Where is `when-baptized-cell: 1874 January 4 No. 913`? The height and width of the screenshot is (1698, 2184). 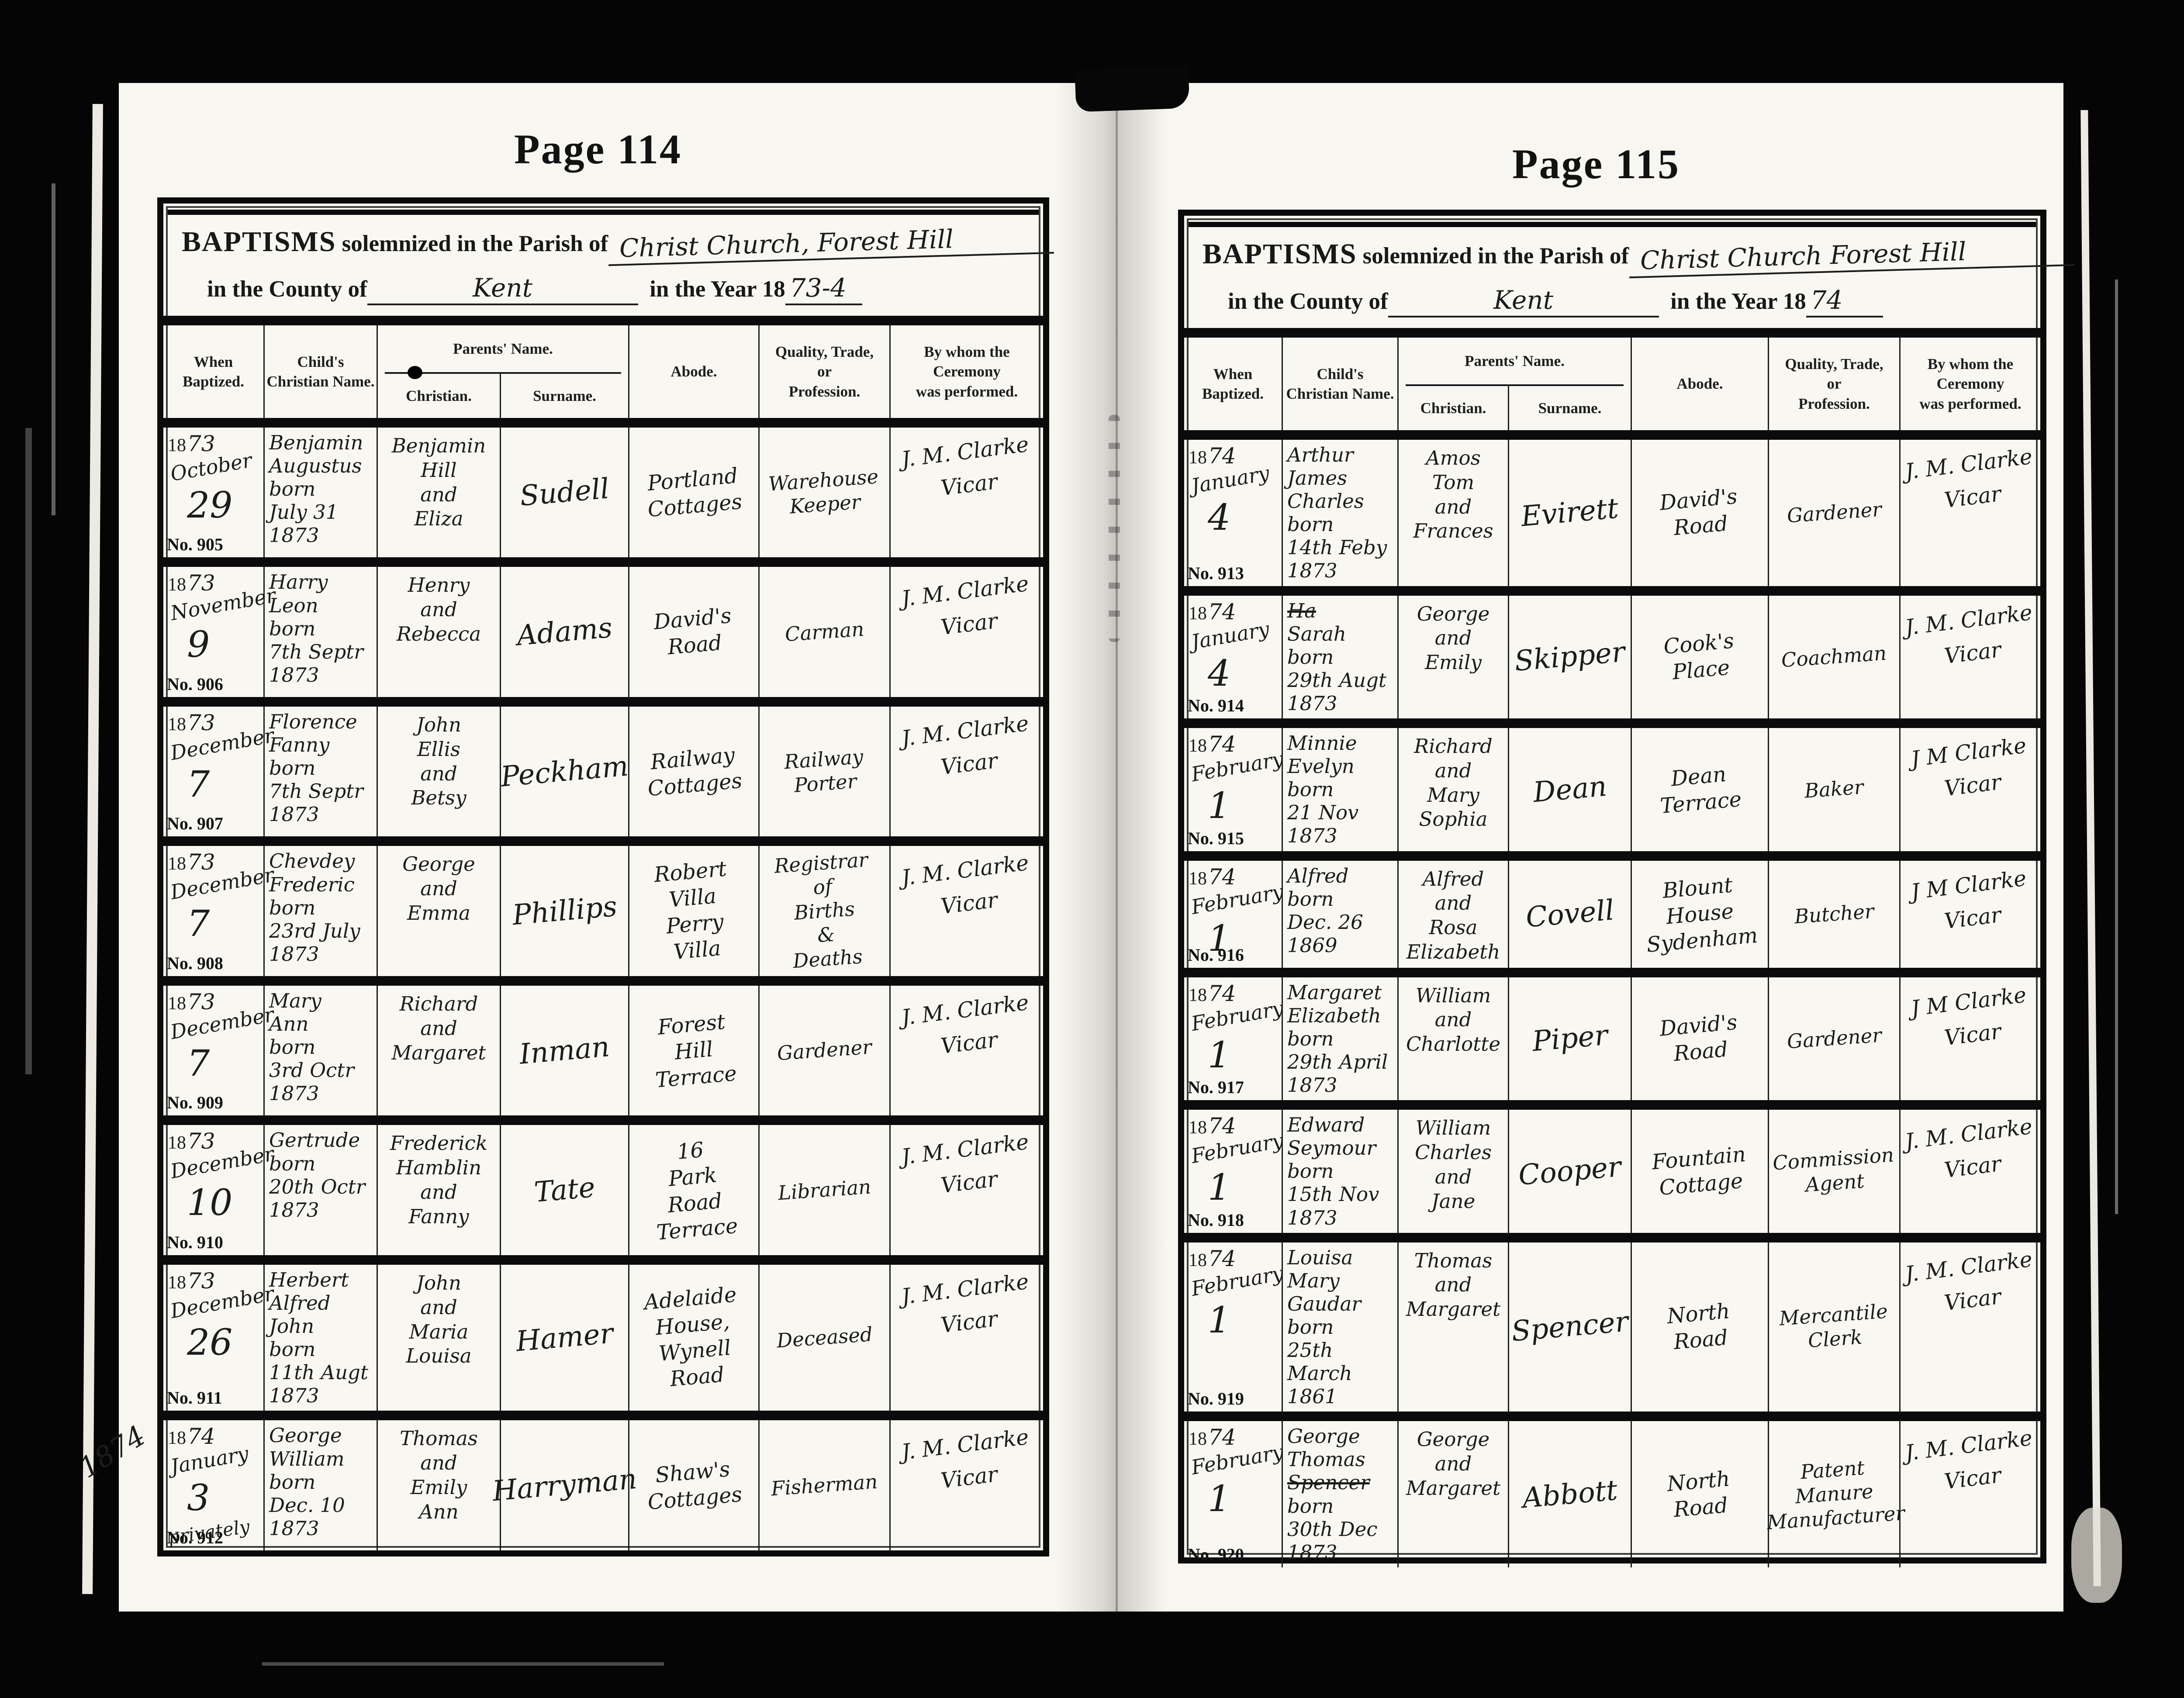
when-baptized-cell: 1874 January 4 No. 913 is located at coordinates (1233, 513).